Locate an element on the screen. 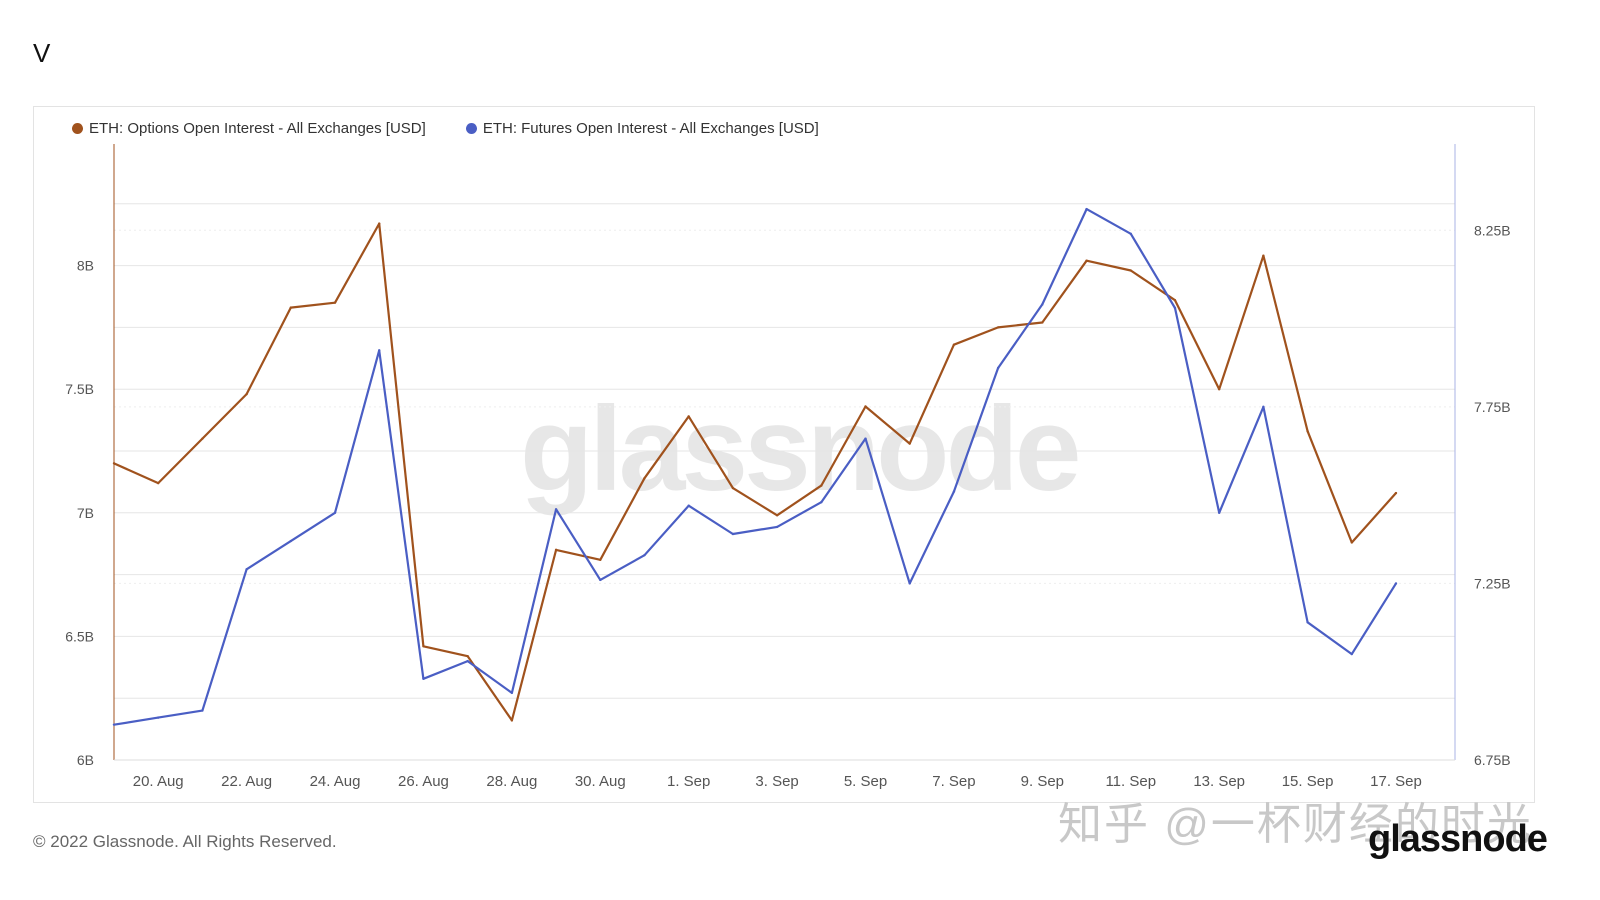  x-tick-label: 30. Aug is located at coordinates (600, 781).